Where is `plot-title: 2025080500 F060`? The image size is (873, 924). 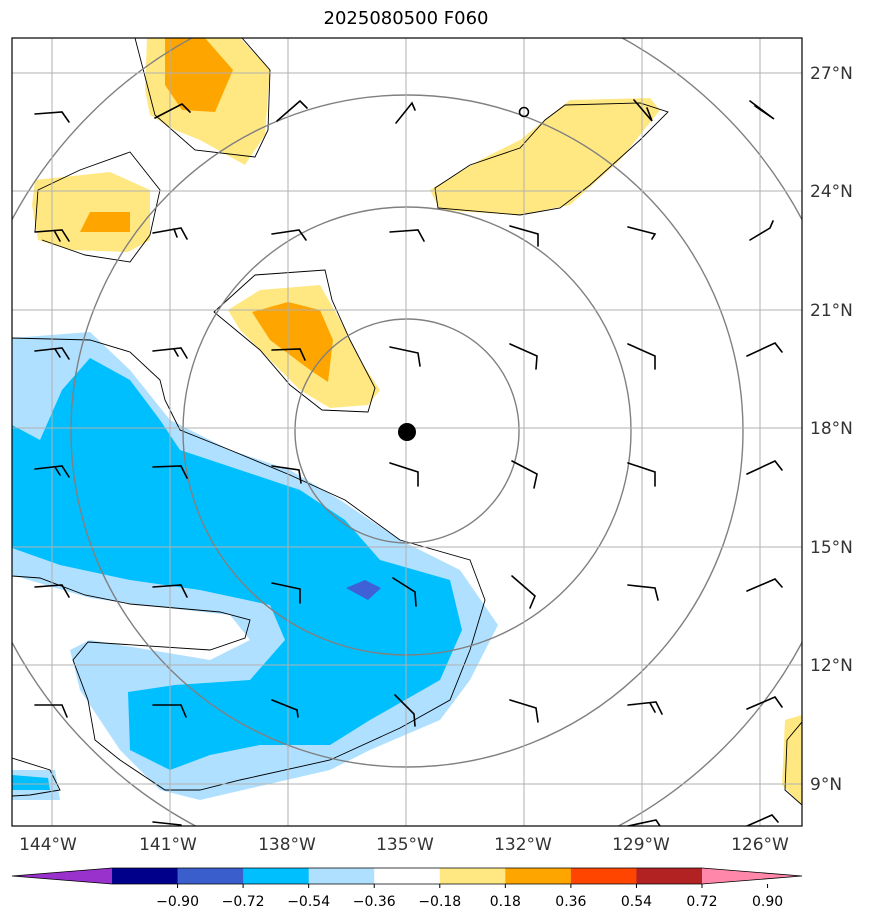 plot-title: 2025080500 F060 is located at coordinates (406, 18).